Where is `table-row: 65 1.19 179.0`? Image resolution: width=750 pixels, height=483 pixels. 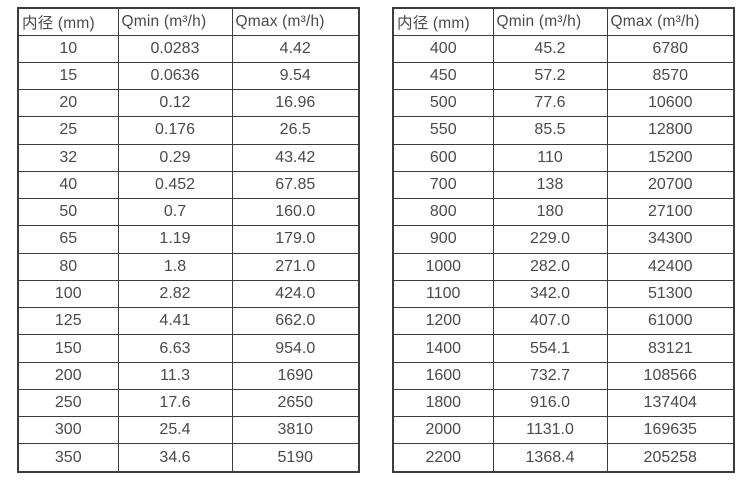 table-row: 65 1.19 179.0 is located at coordinates (188, 239).